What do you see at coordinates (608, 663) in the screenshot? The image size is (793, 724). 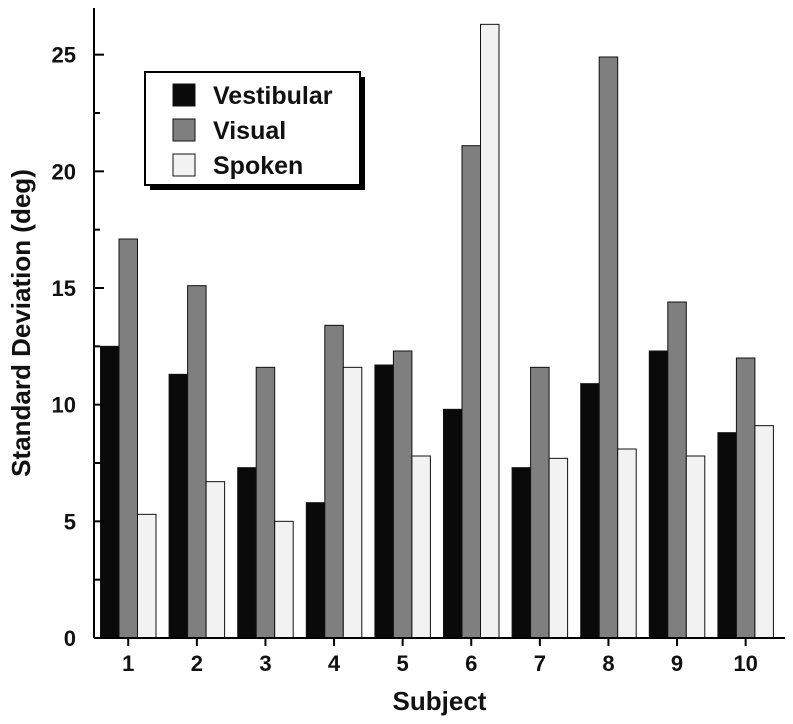 I see `x-tick-label-8: 8` at bounding box center [608, 663].